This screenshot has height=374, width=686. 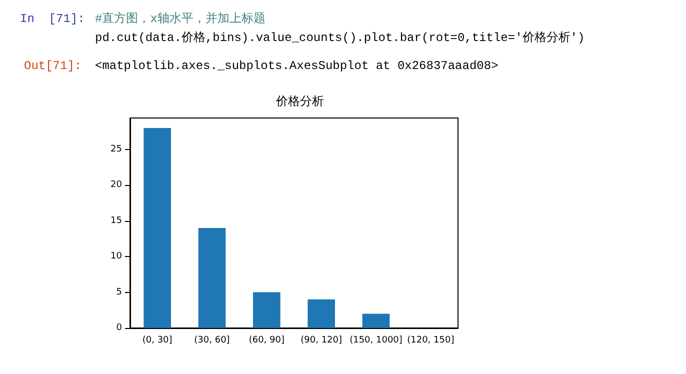 What do you see at coordinates (53, 66) in the screenshot?
I see `text: Out[71]:` at bounding box center [53, 66].